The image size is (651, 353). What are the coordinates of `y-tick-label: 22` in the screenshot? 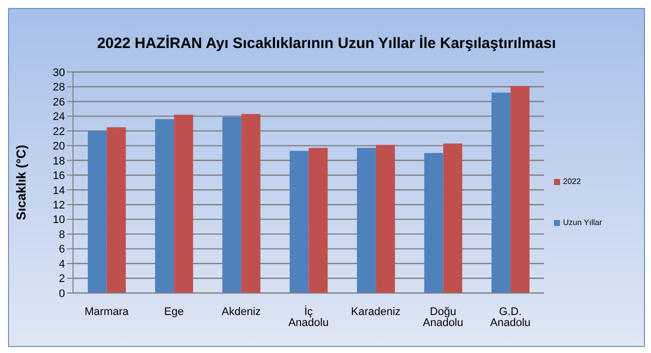 It's located at (58, 132).